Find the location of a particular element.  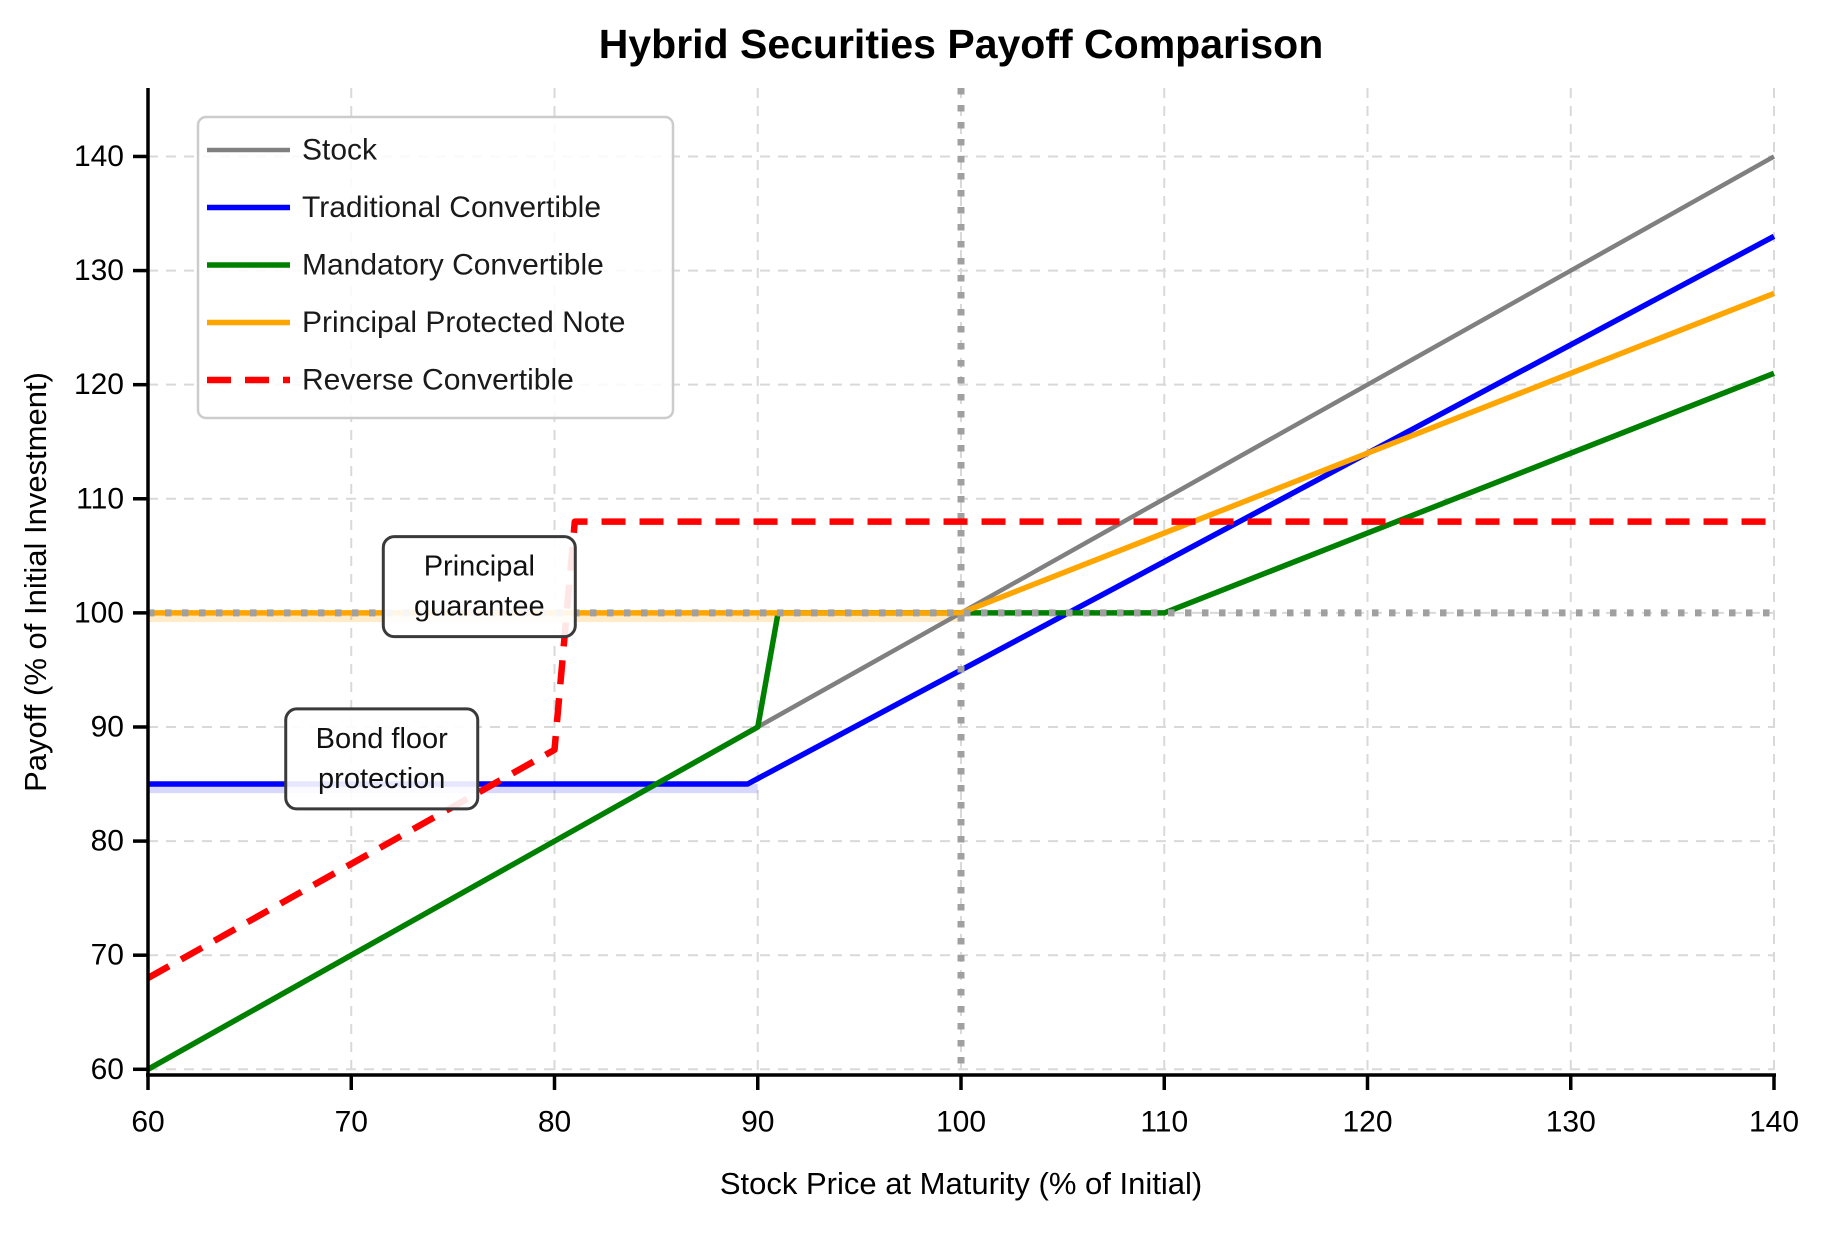

annotation-text: Bond floor is located at coordinates (382, 739).